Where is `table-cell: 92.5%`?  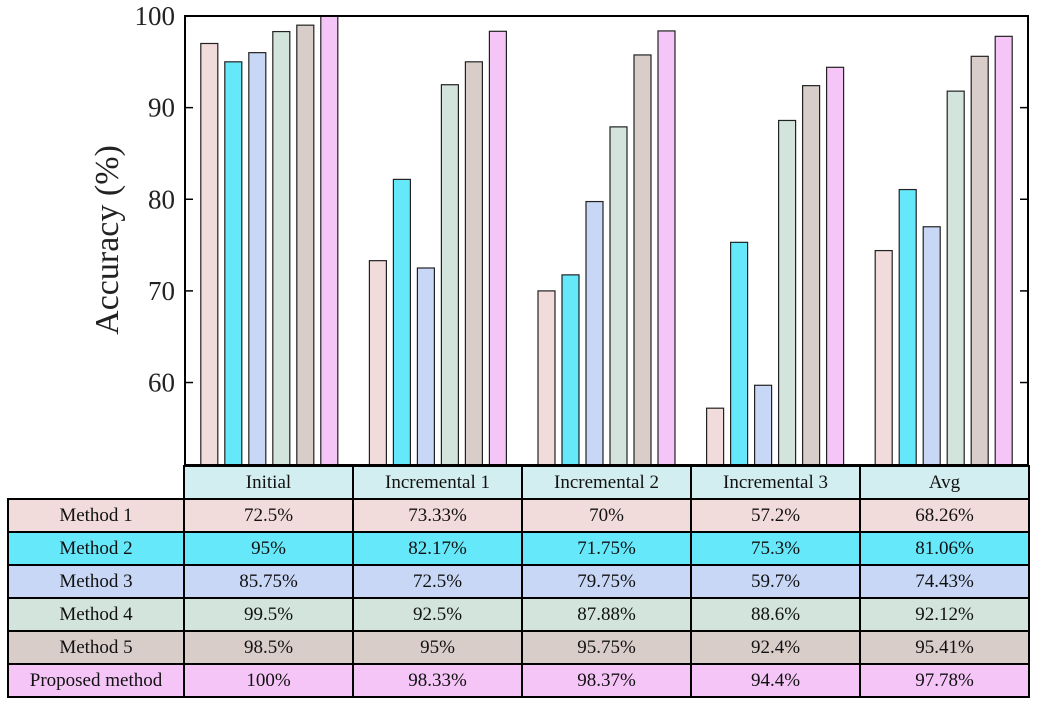
table-cell: 92.5% is located at coordinates (437, 614).